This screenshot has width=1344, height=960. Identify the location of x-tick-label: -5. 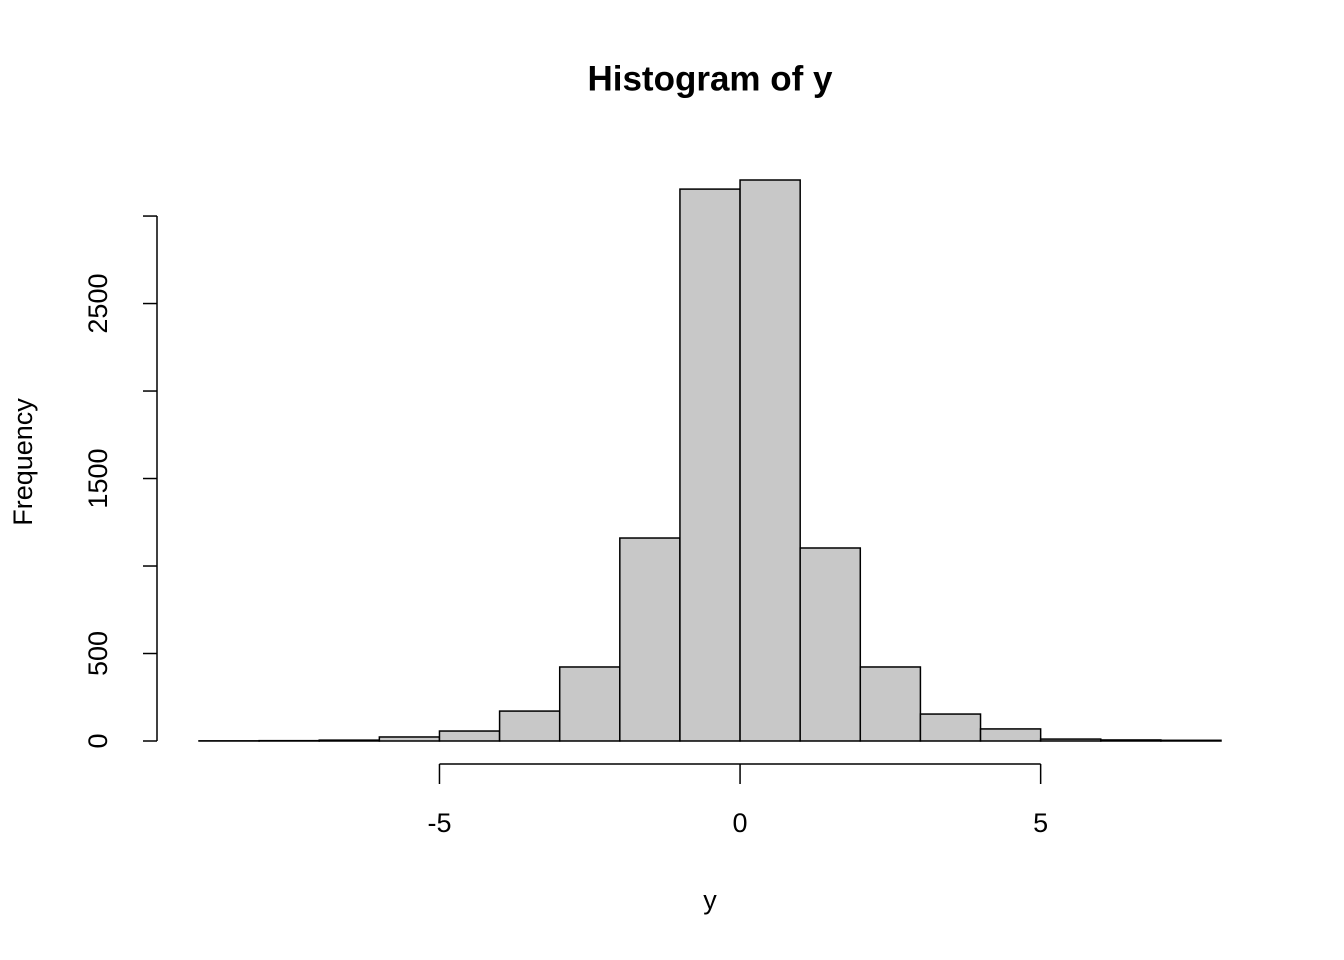
(439, 823).